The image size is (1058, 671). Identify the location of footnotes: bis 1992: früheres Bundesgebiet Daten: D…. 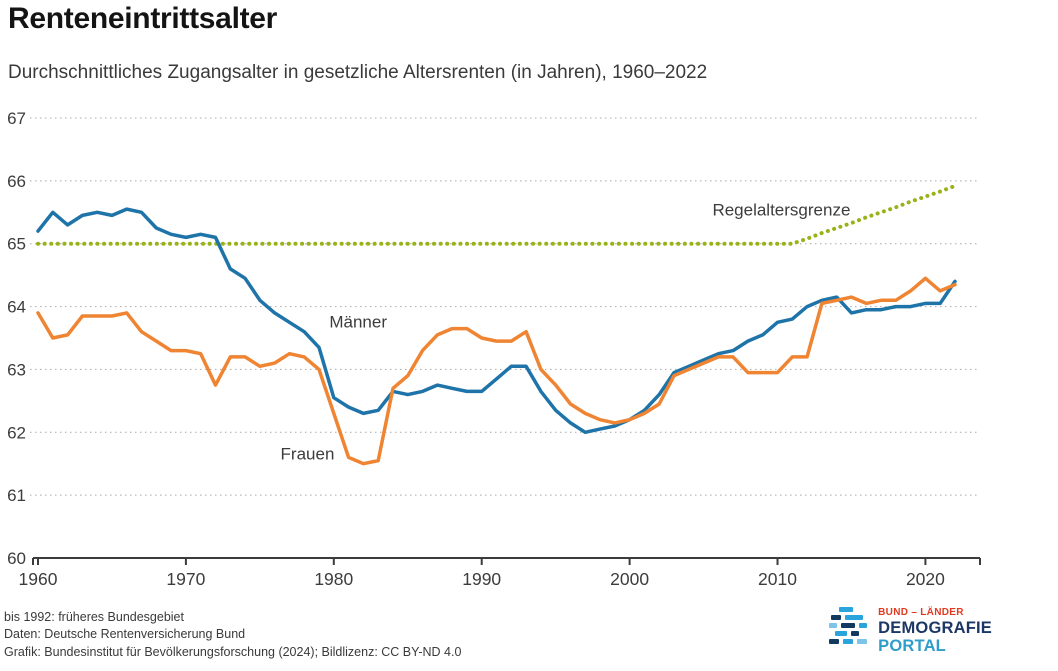
(232, 635).